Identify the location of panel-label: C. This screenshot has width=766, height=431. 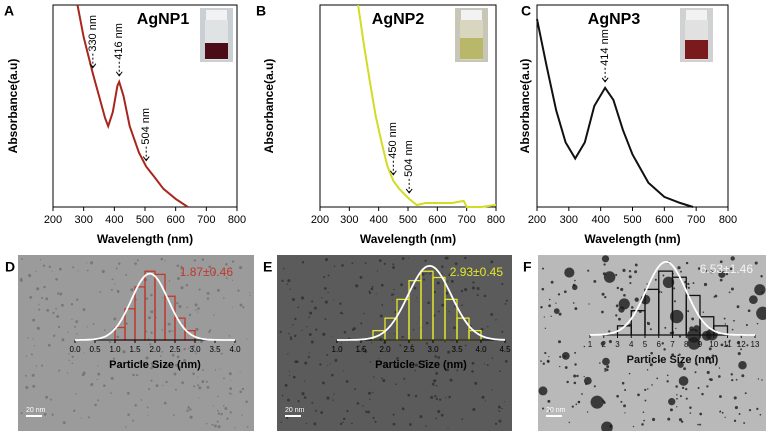
(526, 11).